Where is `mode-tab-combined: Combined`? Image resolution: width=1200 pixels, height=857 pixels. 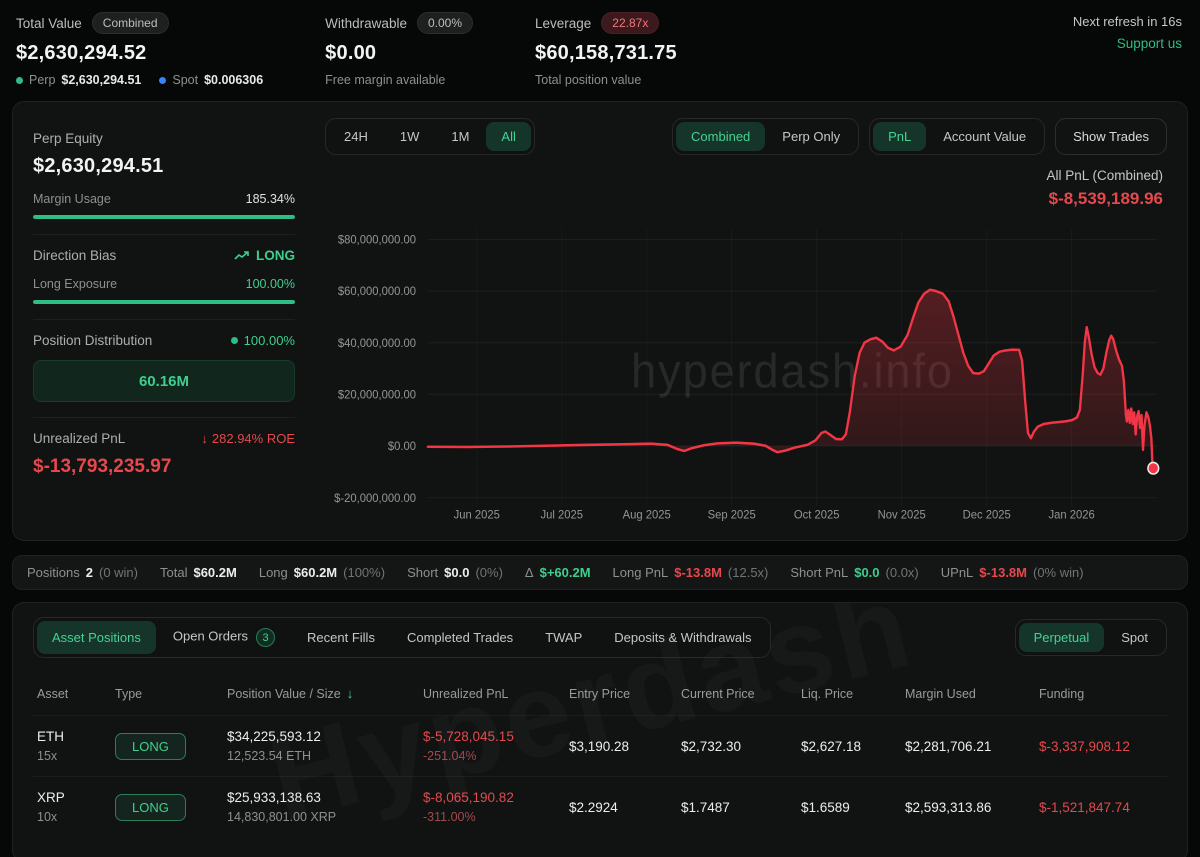
mode-tab-combined: Combined is located at coordinates (721, 136).